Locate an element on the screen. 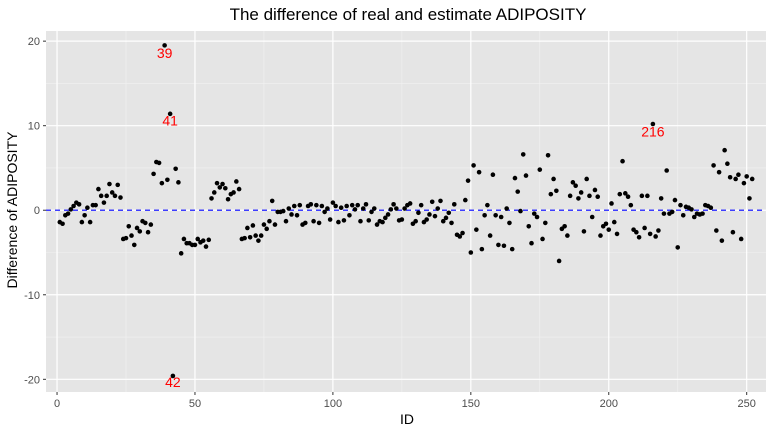  outlier-label: 216 is located at coordinates (653, 132).